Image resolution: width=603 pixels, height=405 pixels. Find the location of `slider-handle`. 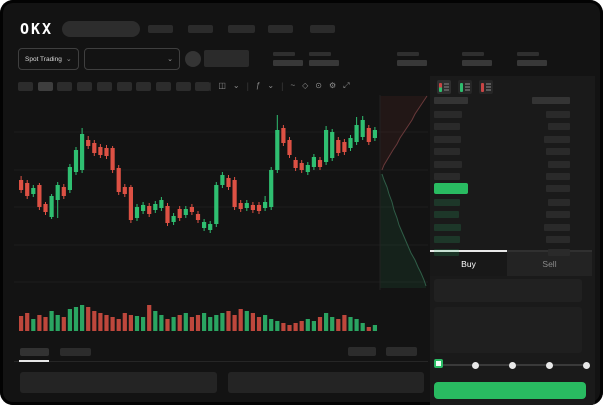

slider-handle is located at coordinates (438, 363).